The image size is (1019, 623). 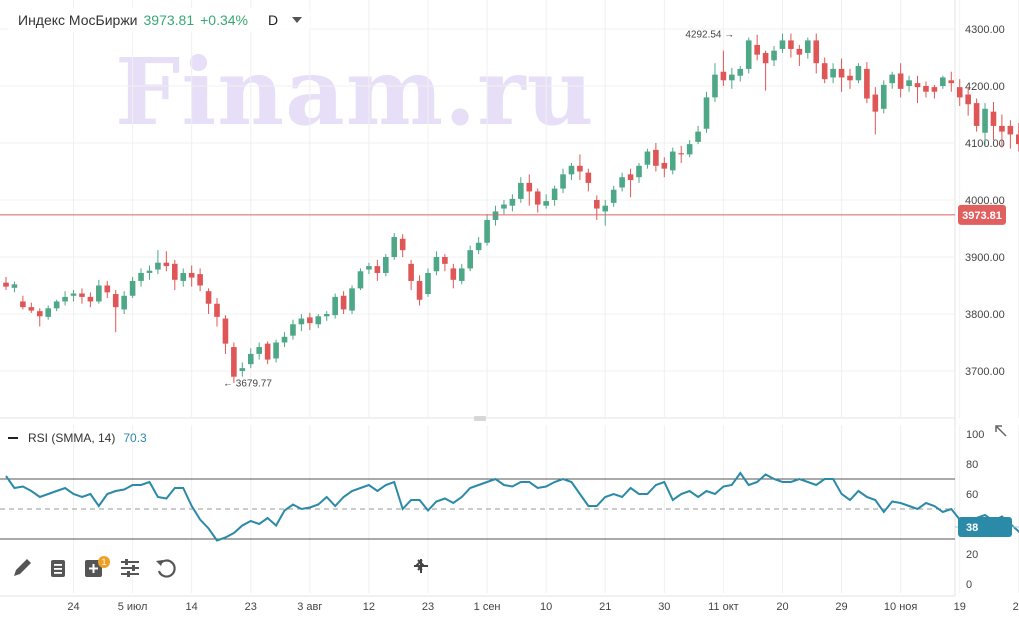 I want to click on period-selector: D, so click(x=273, y=20).